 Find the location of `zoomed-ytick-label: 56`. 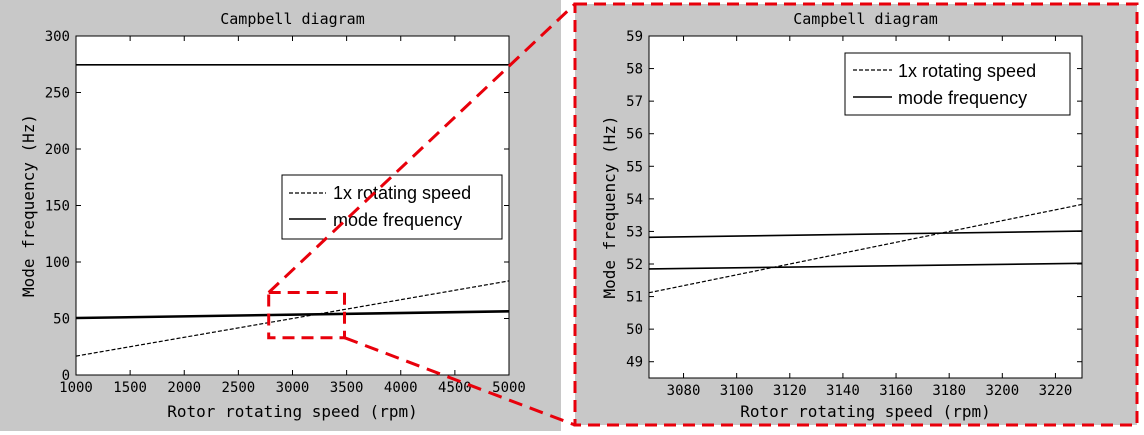

zoomed-ytick-label: 56 is located at coordinates (634, 135).